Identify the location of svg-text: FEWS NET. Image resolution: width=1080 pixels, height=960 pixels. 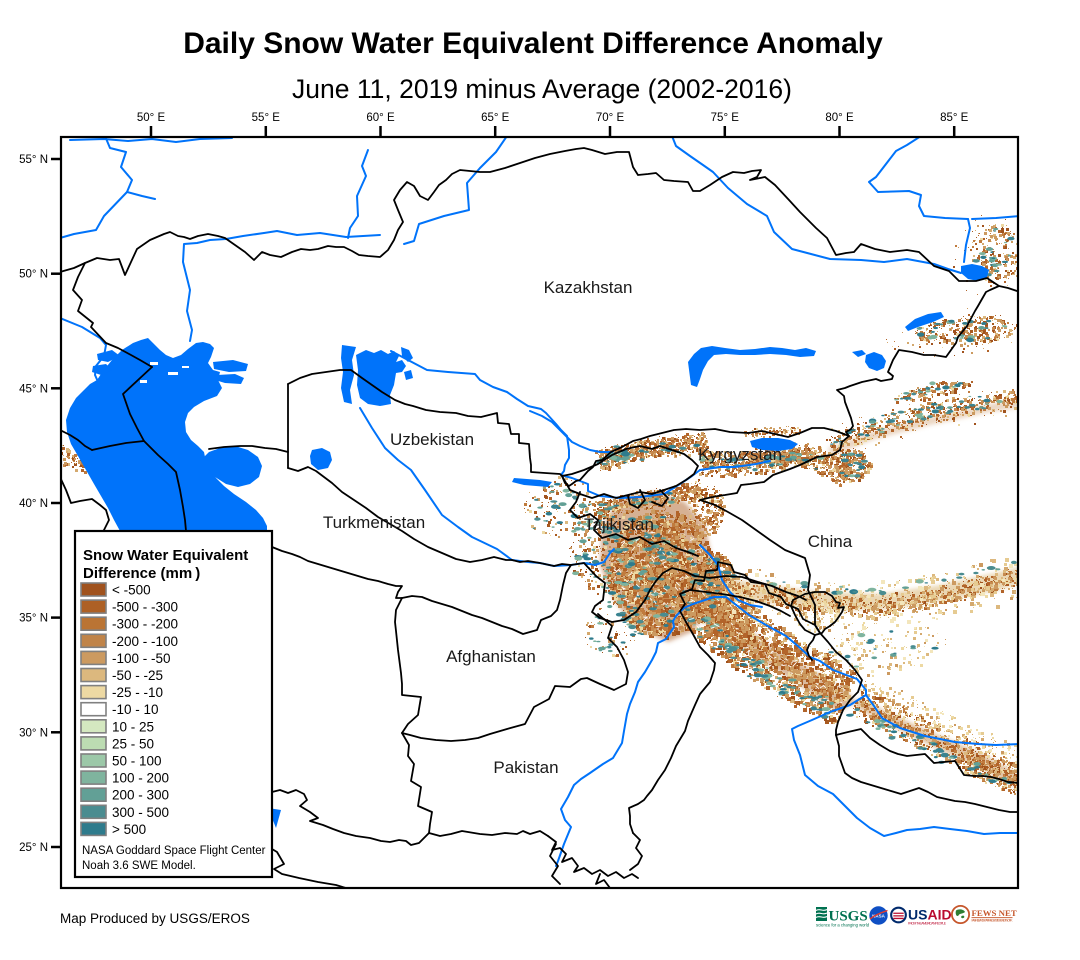
(994, 913).